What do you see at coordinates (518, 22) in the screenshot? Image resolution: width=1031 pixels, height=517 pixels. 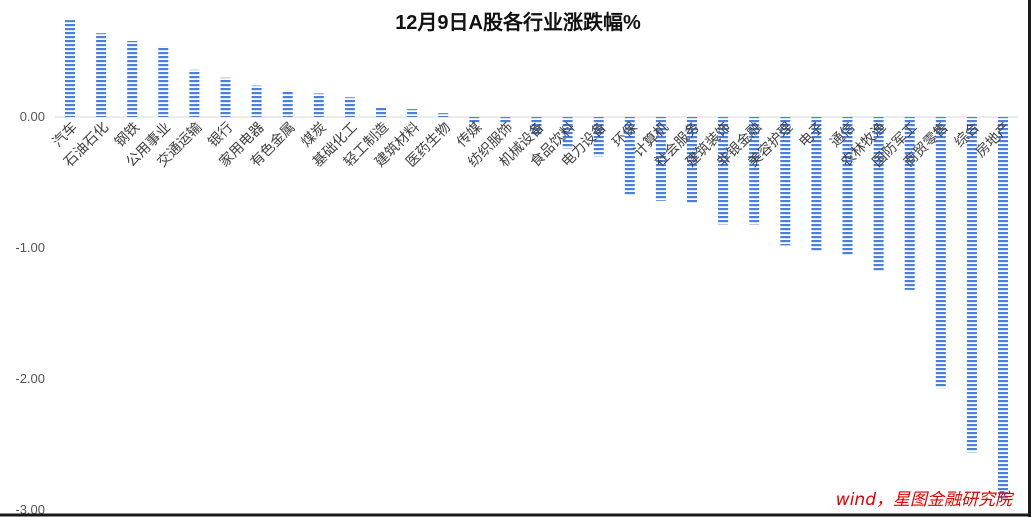 I see `chart-title: 12月9日A股各行业涨跌幅%` at bounding box center [518, 22].